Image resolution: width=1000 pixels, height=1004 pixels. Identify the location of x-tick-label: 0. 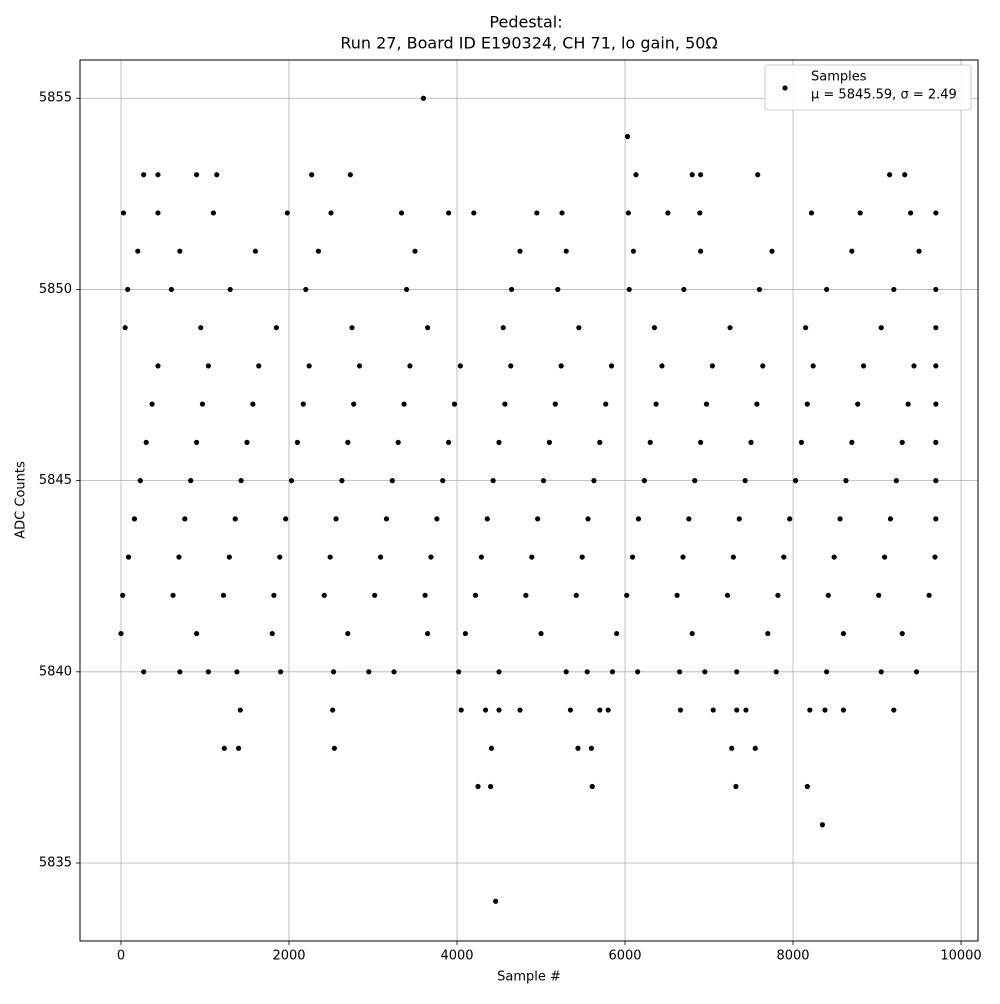
(121, 956).